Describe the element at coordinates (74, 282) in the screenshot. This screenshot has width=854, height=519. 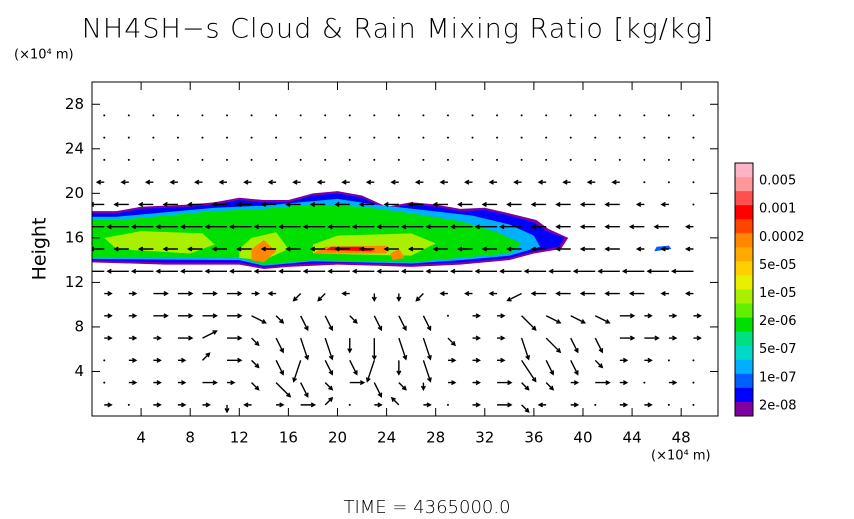
I see `y-tick-label: 12` at that location.